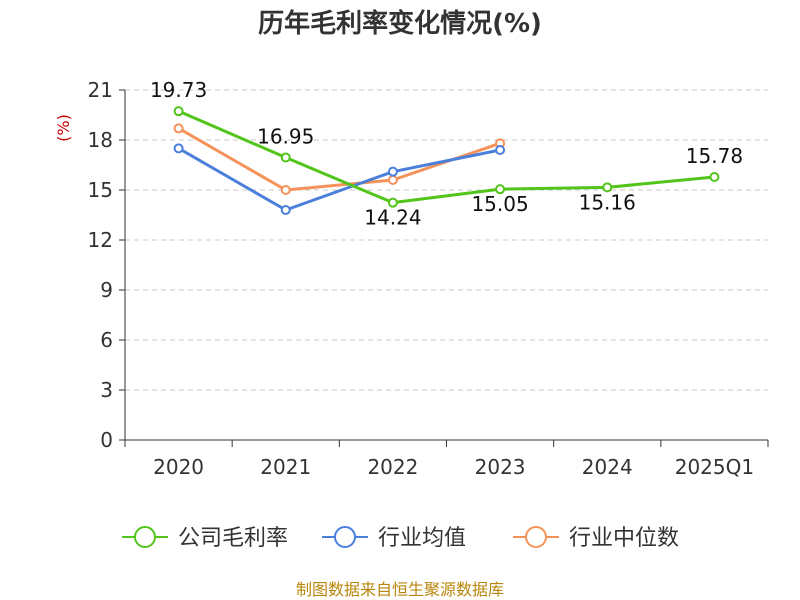 The image size is (800, 600). I want to click on y-tick-label: 9, so click(106, 290).